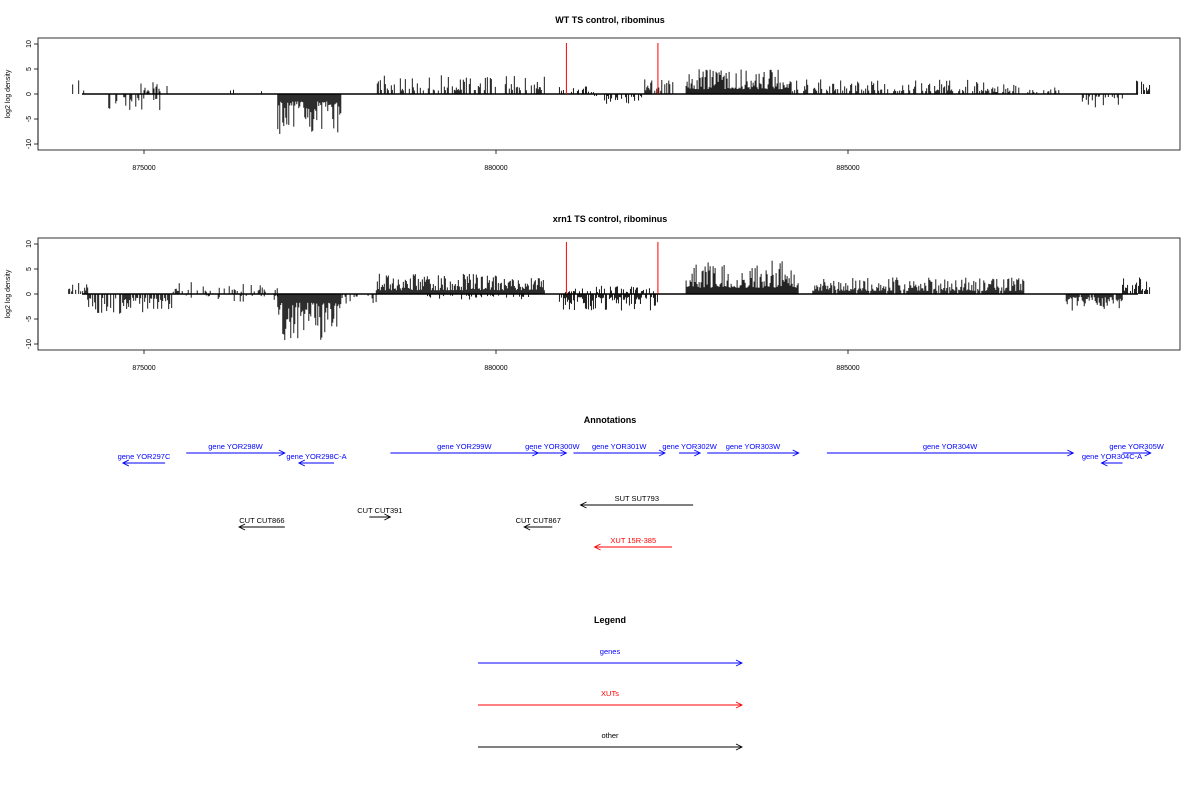  What do you see at coordinates (495, 368) in the screenshot?
I see `x-tick-label-xrn1-1: 880000` at bounding box center [495, 368].